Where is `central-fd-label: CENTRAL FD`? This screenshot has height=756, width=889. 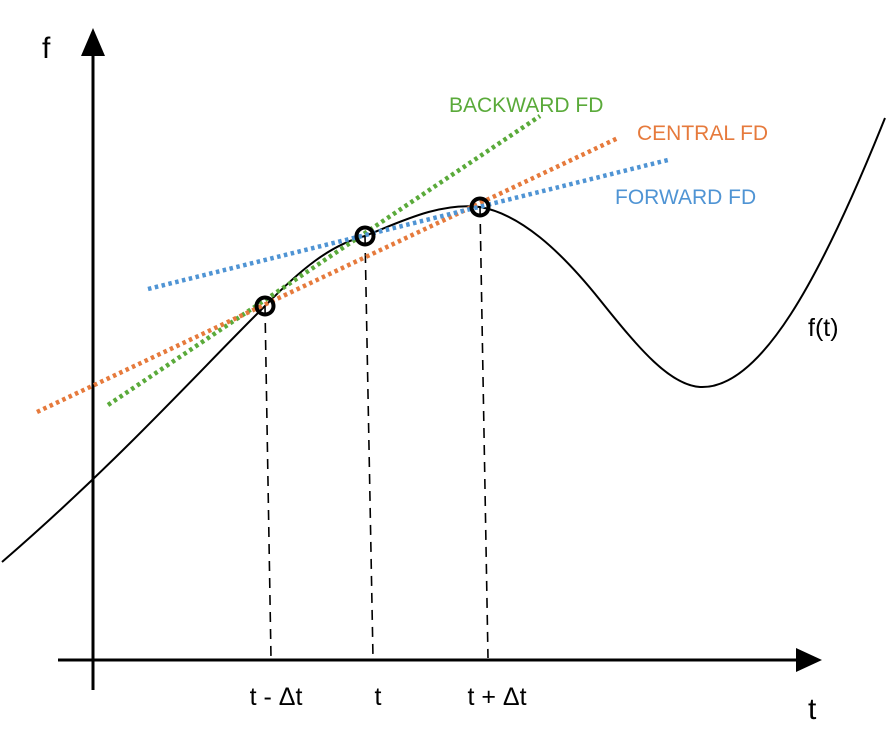
central-fd-label: CENTRAL FD is located at coordinates (702, 133).